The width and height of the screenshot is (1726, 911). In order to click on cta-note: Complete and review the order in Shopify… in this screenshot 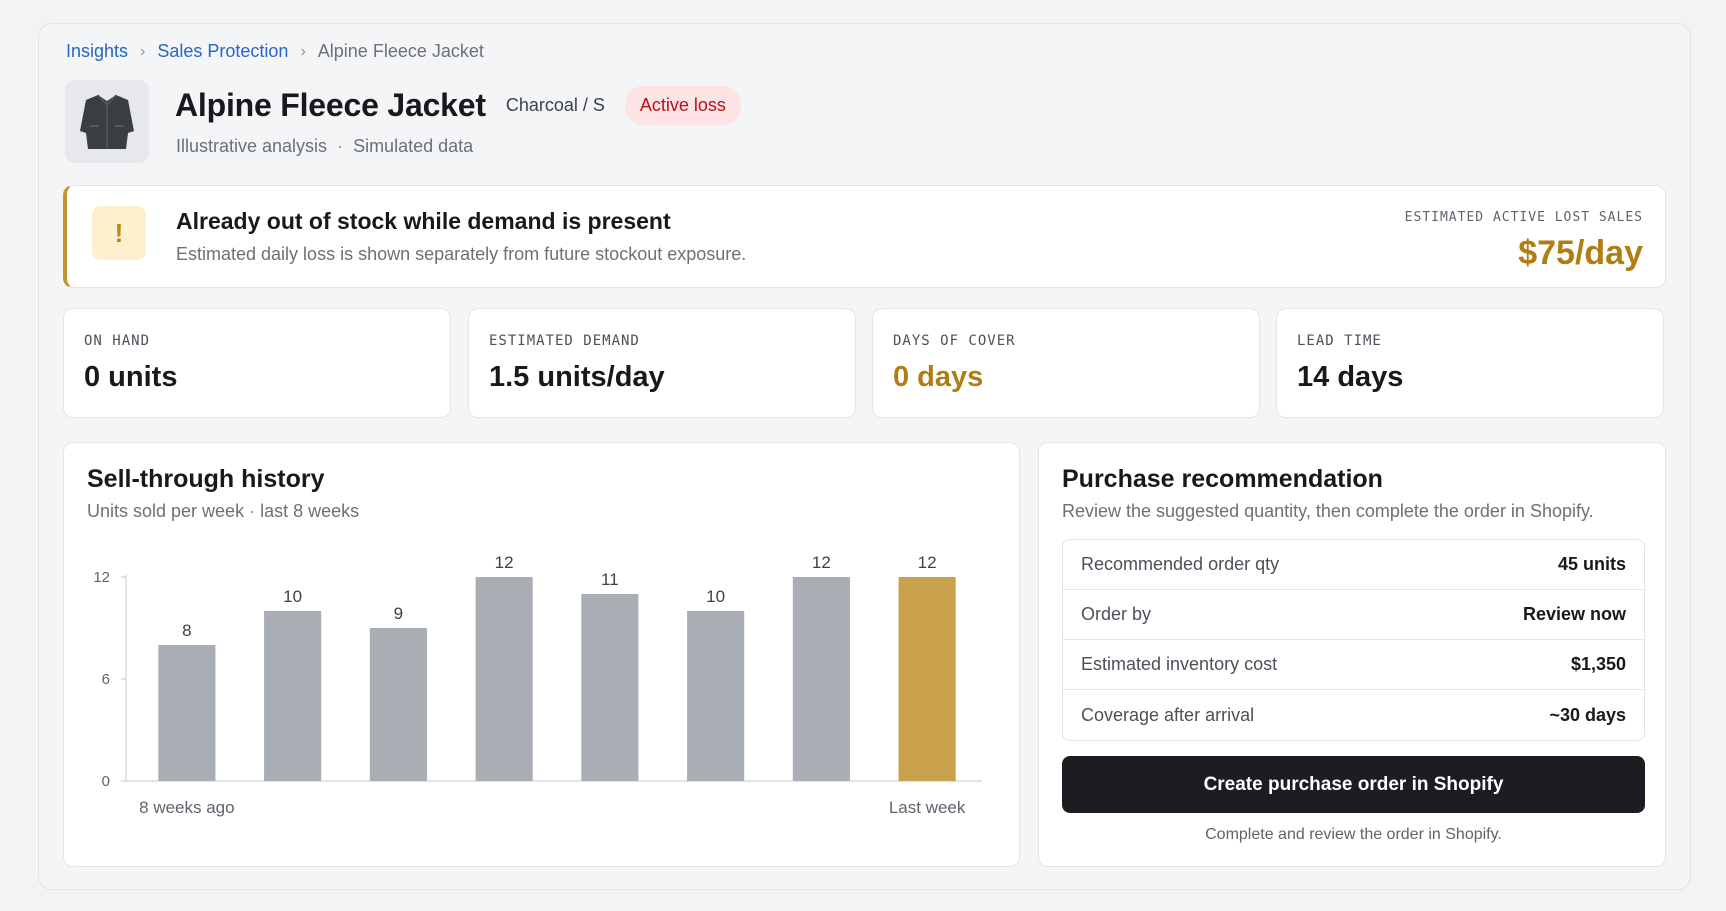, I will do `click(1353, 834)`.